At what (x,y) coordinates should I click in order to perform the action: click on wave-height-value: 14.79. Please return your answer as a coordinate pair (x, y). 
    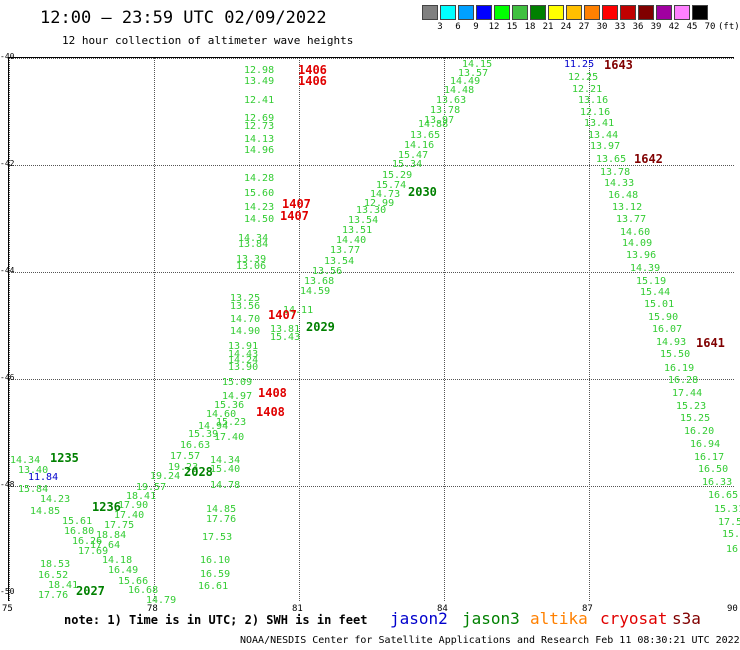
    Looking at the image, I should click on (161, 600).